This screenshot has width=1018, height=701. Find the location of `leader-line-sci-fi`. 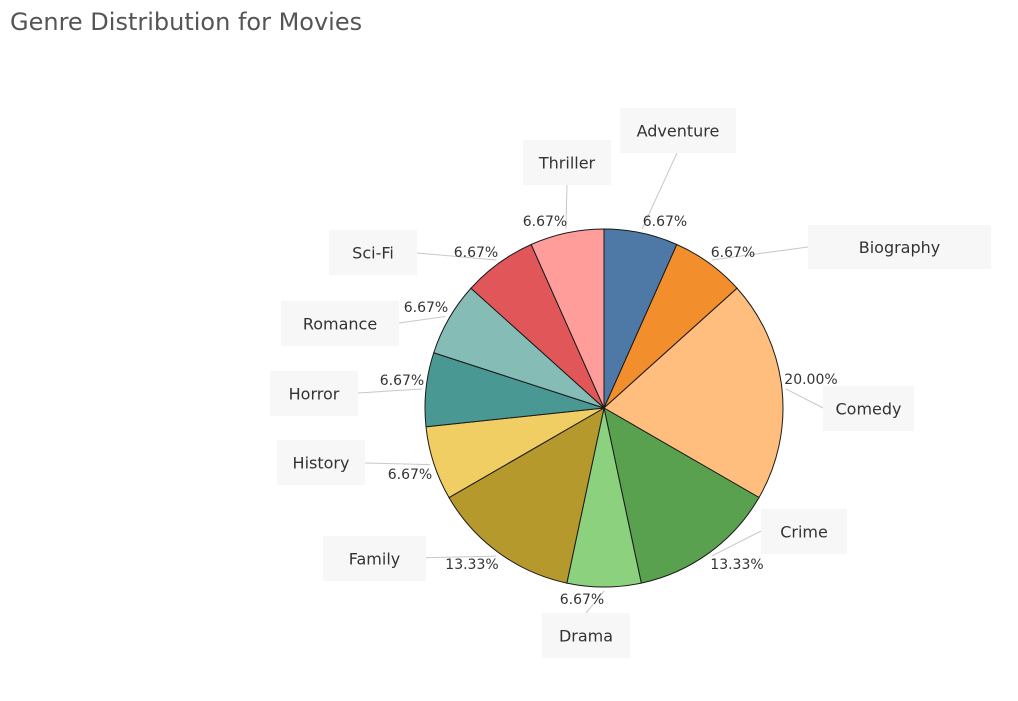

leader-line-sci-fi is located at coordinates (456, 256).